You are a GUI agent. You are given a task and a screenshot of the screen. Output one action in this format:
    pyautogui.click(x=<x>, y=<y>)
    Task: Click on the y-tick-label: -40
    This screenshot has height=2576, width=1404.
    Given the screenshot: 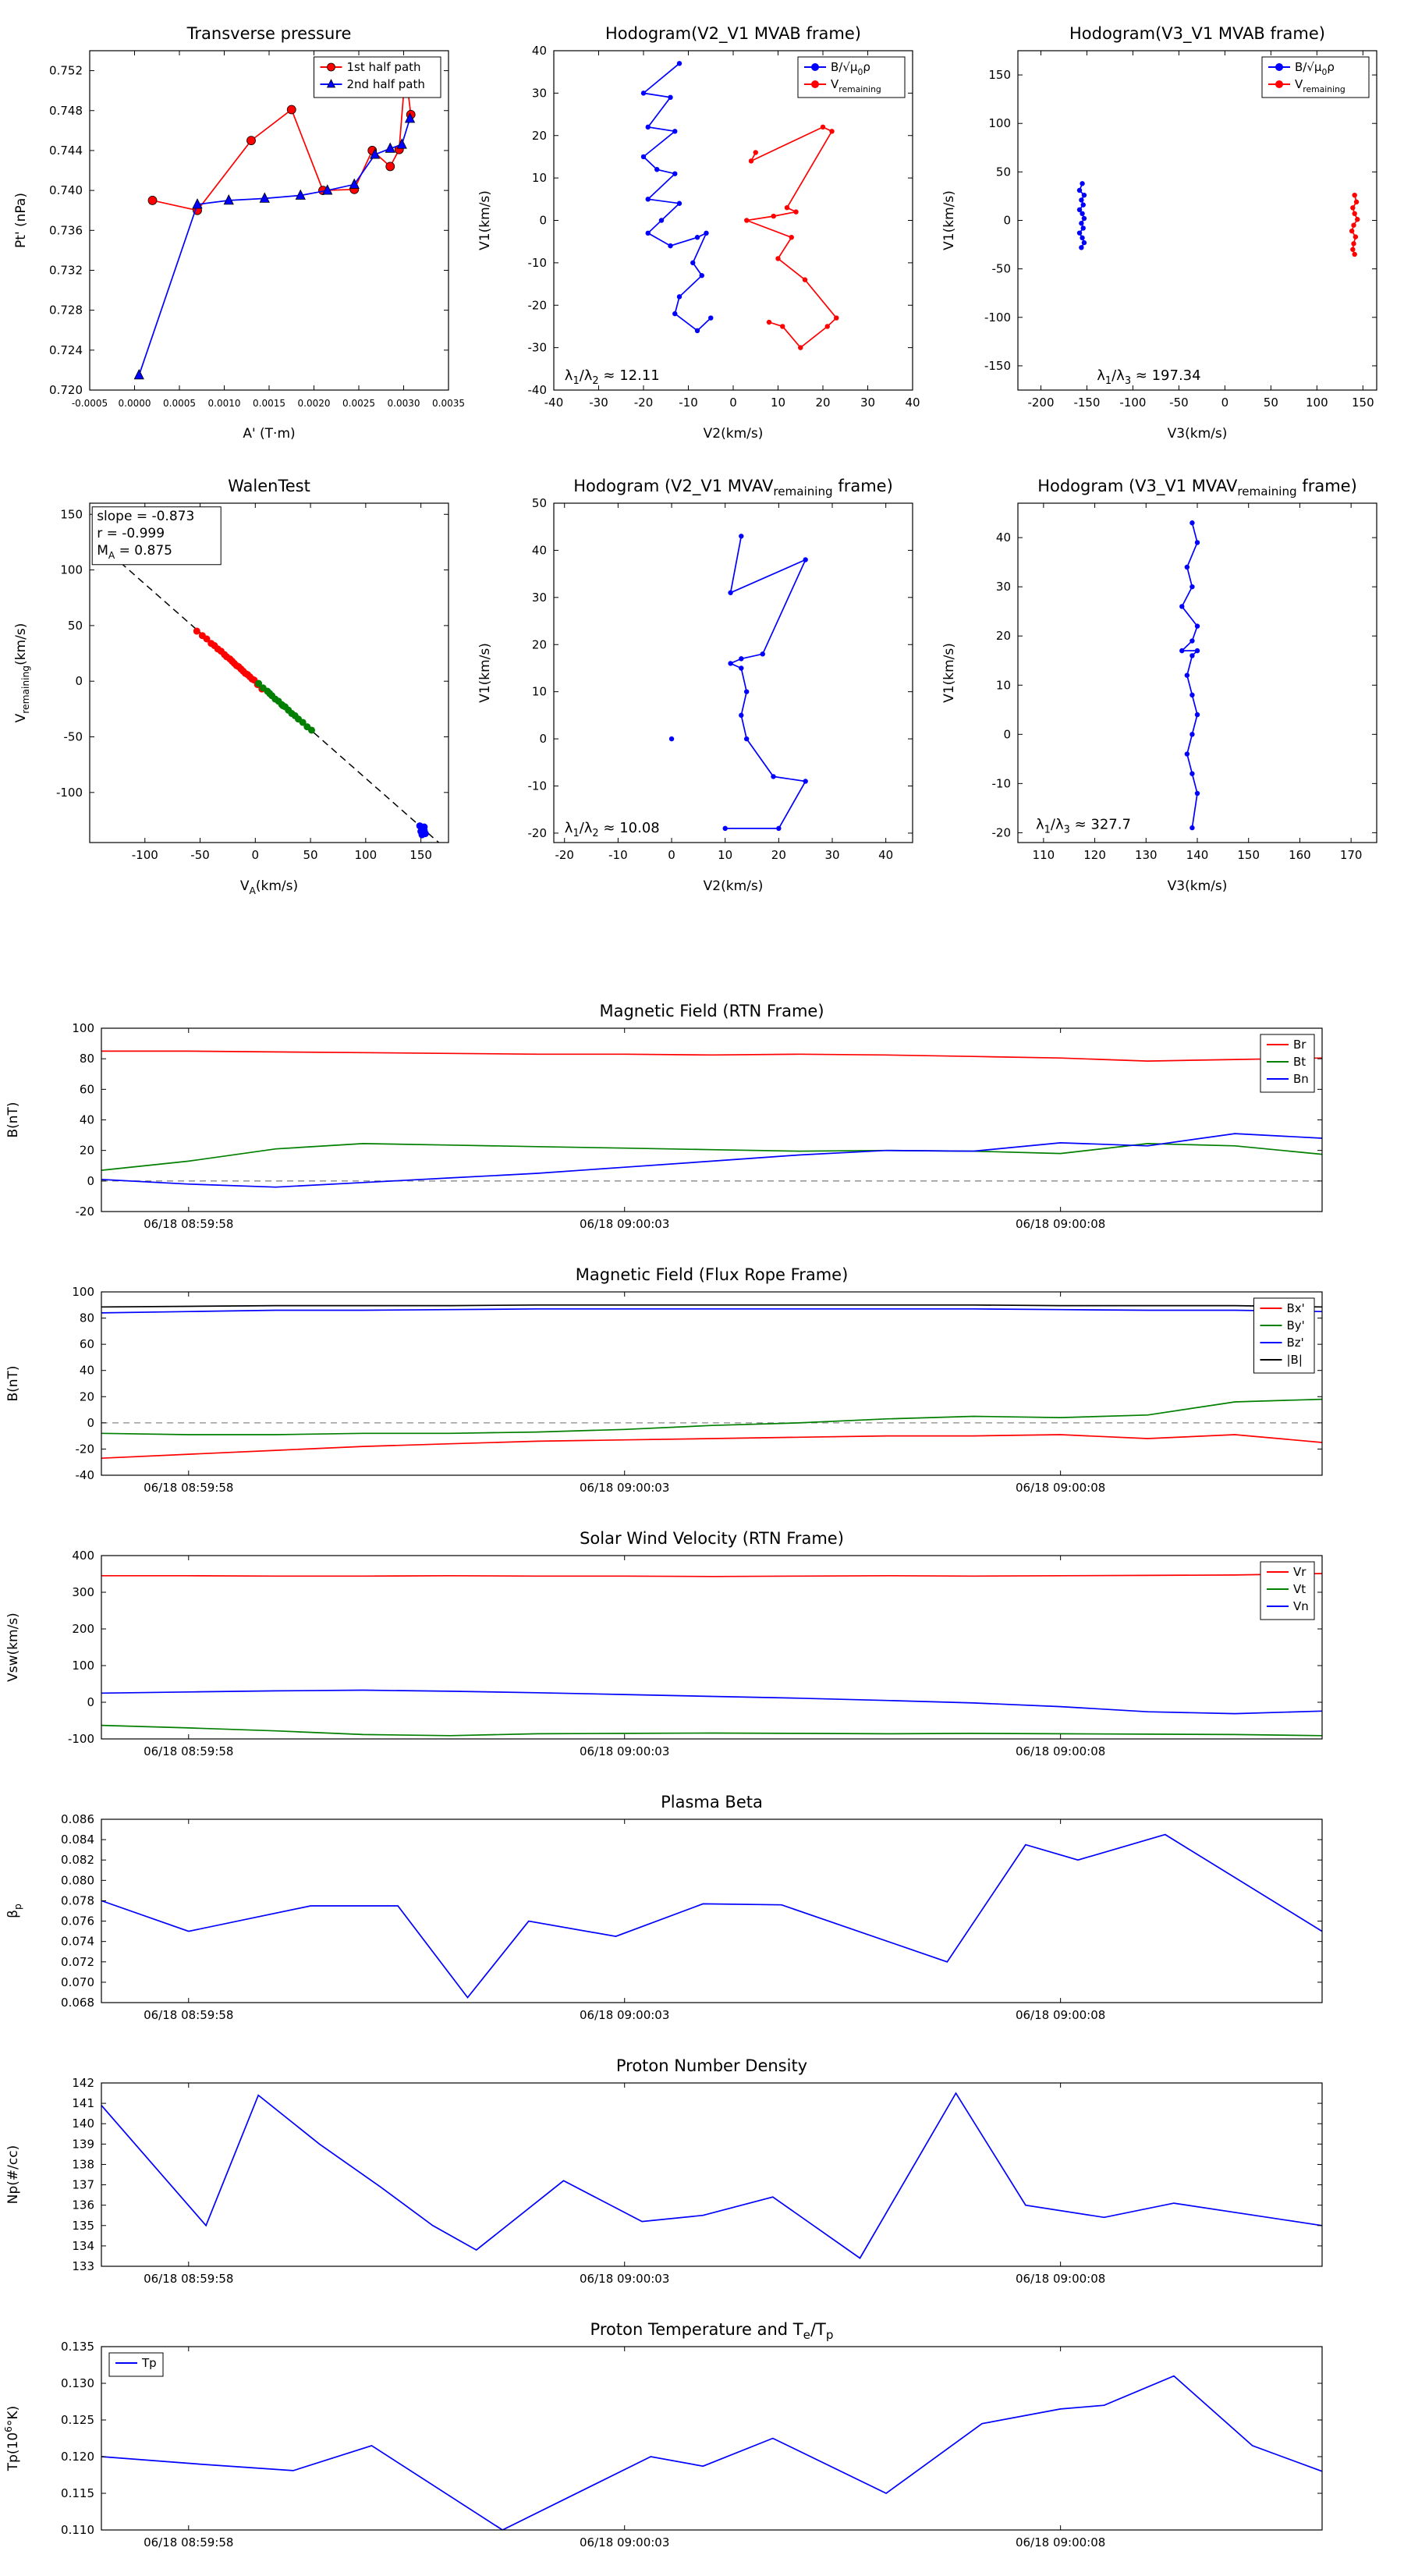 What is the action you would take?
    pyautogui.click(x=86, y=1475)
    